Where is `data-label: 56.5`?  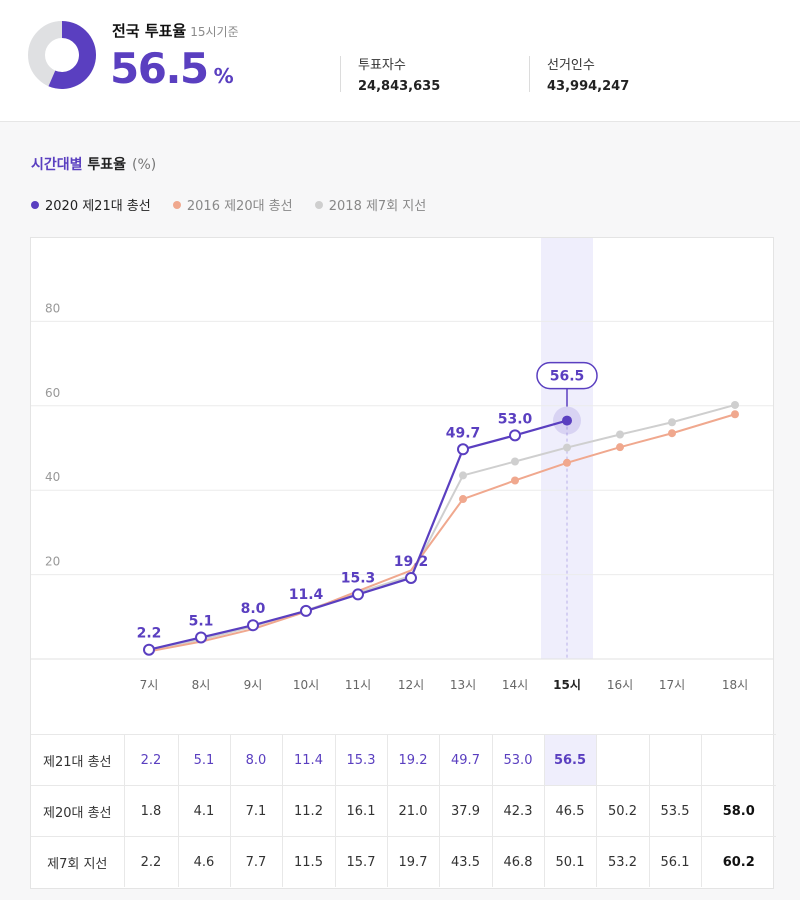
data-label: 56.5 is located at coordinates (567, 377).